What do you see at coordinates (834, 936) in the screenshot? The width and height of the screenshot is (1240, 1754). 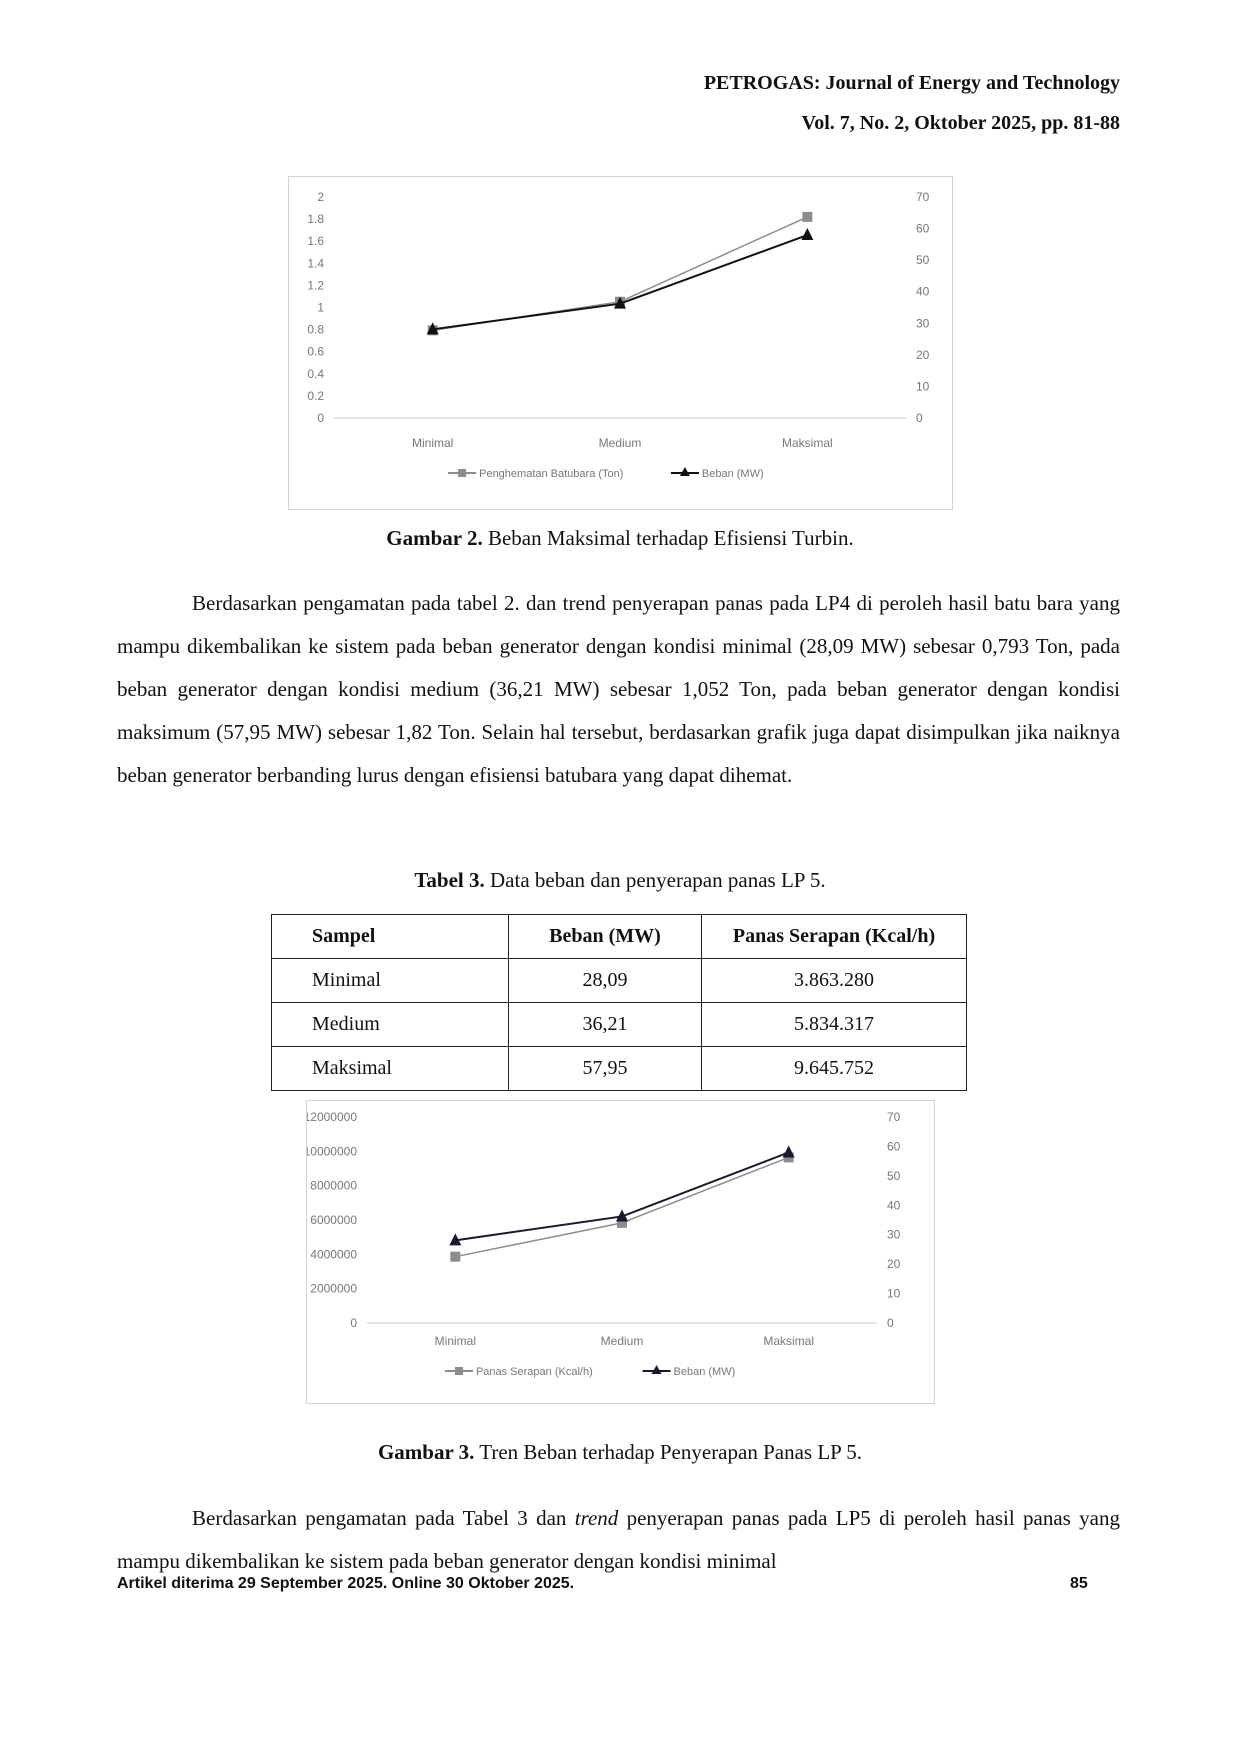 I see `header-cell: Panas Serapan (Kcal/h)` at bounding box center [834, 936].